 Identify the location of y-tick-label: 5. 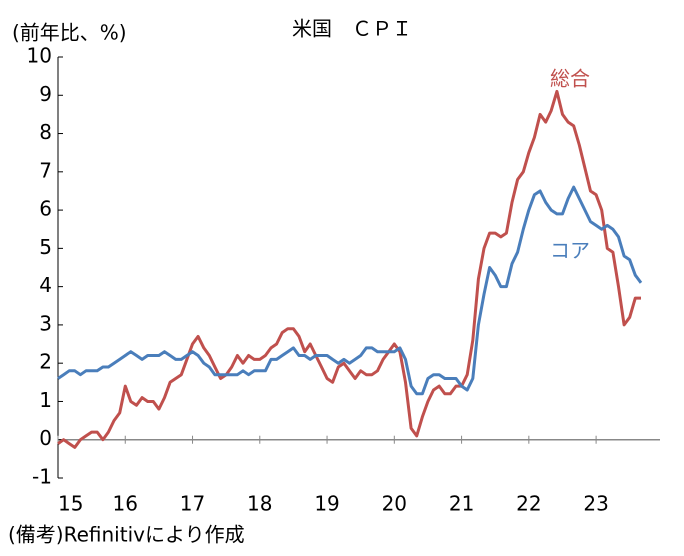
(45, 247).